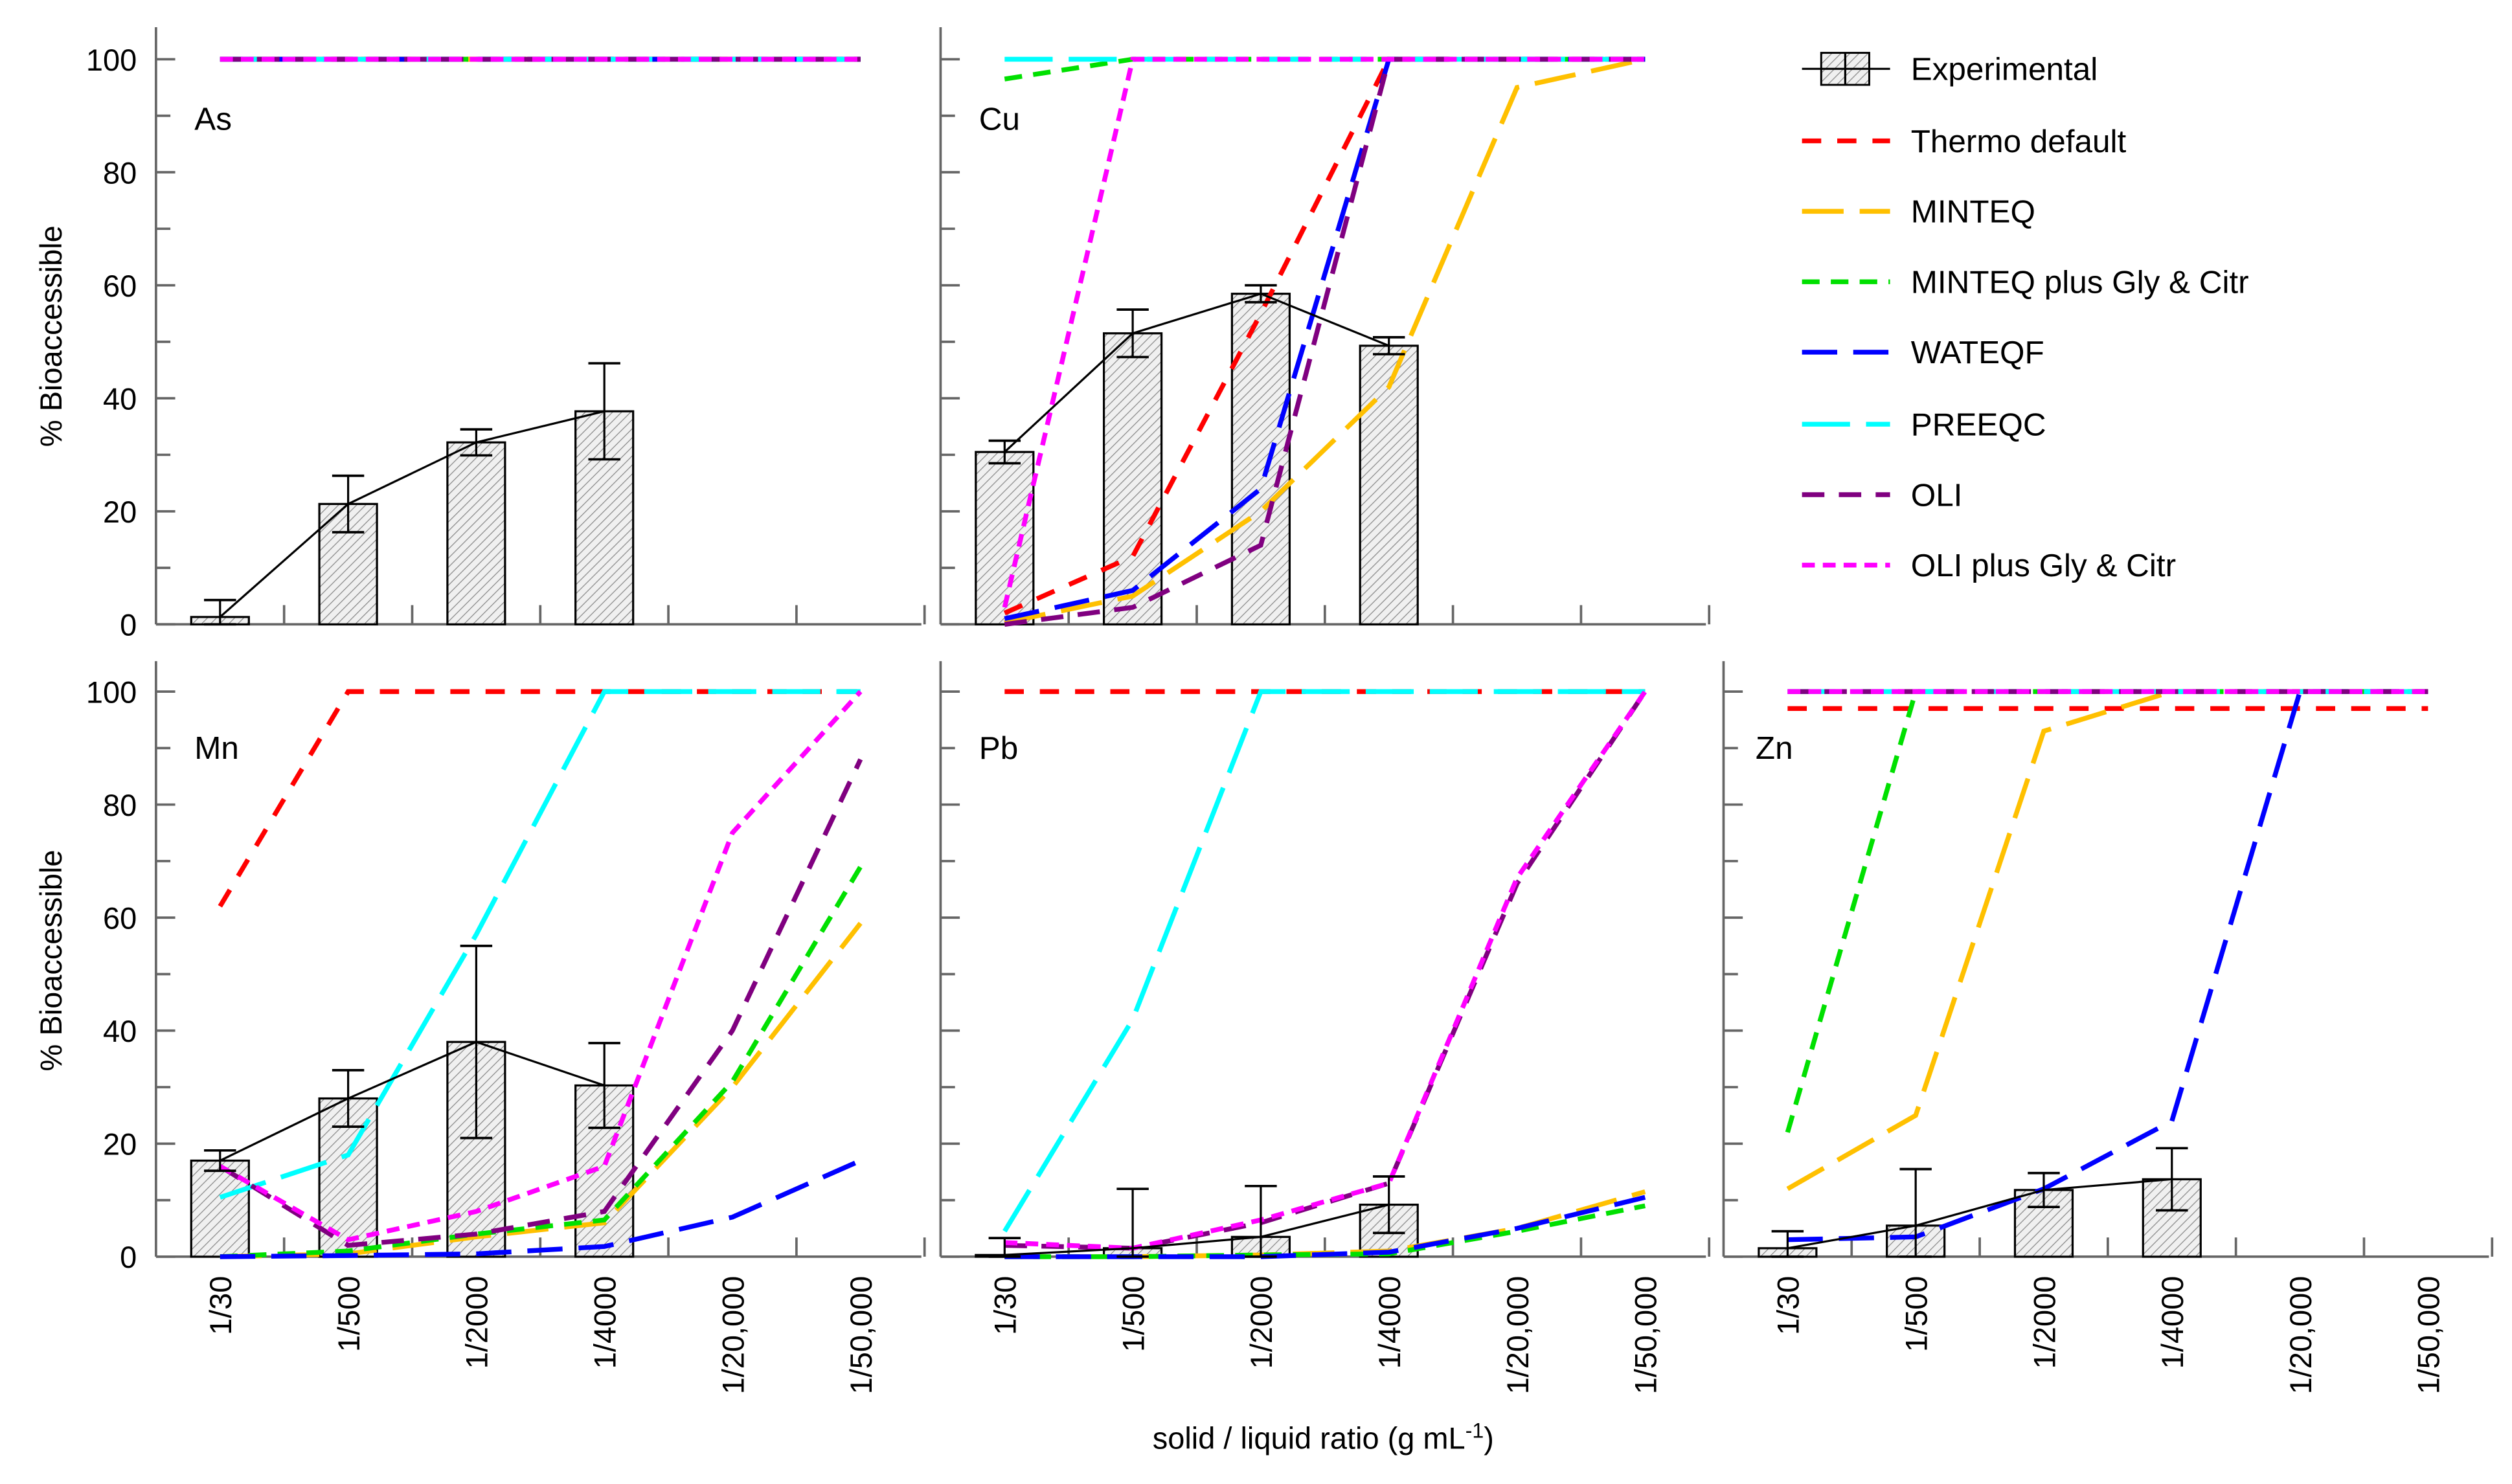 This screenshot has width=2512, height=1484. I want to click on legend-label: Thermo default, so click(2019, 141).